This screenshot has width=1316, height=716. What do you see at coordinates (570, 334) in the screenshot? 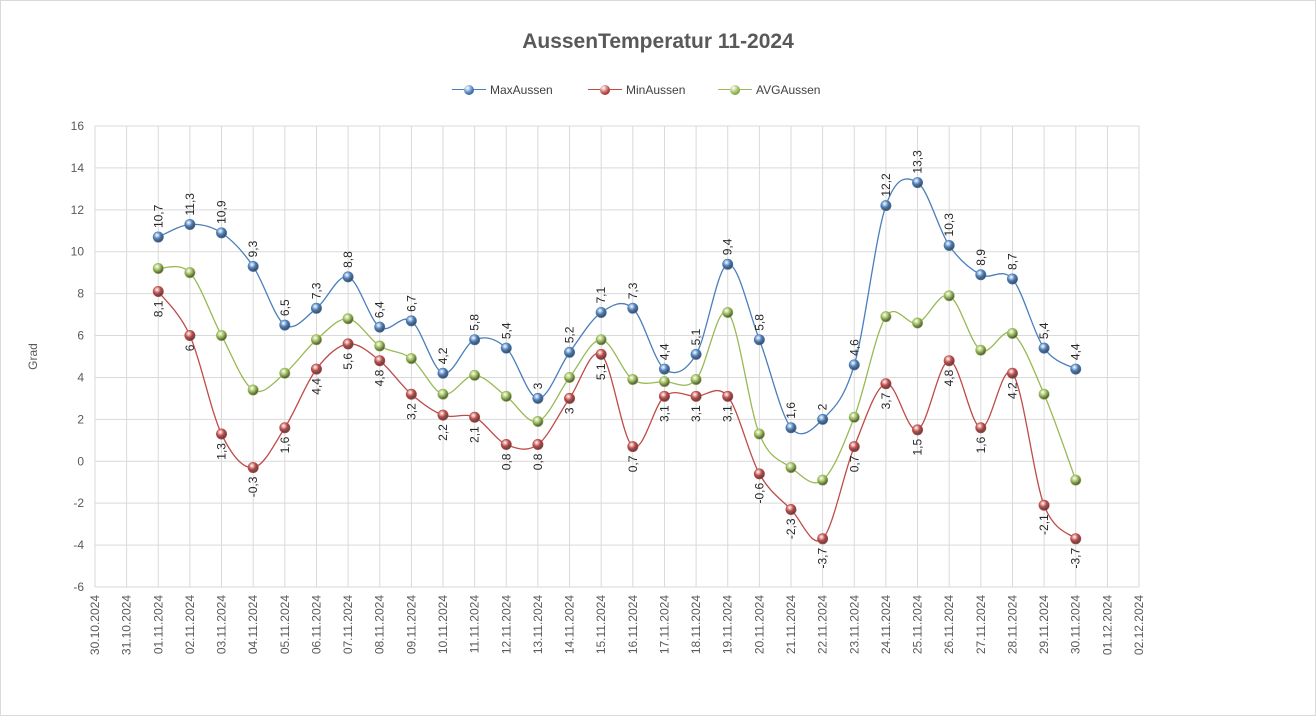
I see `data-label-maxaussen: 5,2` at bounding box center [570, 334].